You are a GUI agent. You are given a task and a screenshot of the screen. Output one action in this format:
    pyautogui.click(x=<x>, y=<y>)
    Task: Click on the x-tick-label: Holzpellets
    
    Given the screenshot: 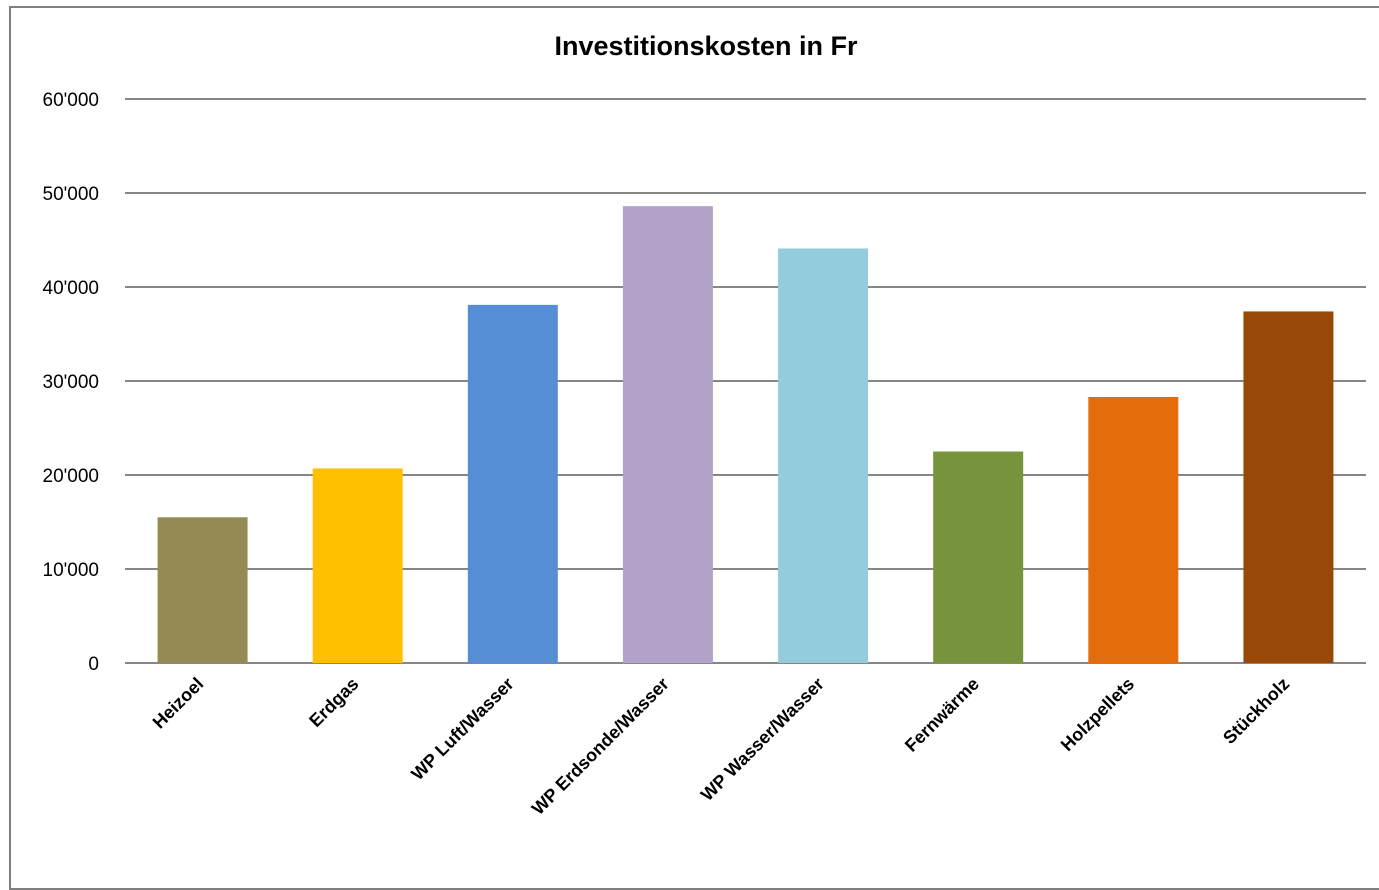 What is the action you would take?
    pyautogui.click(x=1097, y=714)
    